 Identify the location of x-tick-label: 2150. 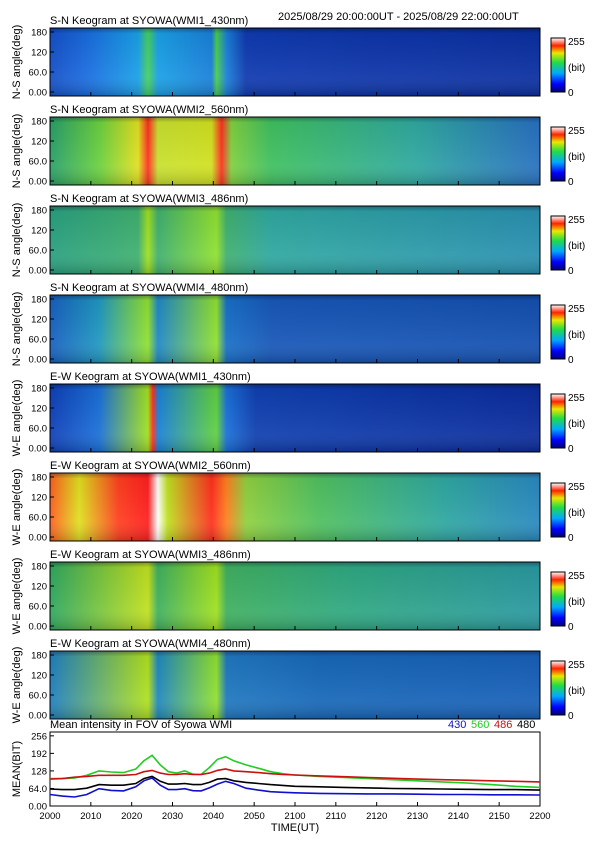
(499, 816).